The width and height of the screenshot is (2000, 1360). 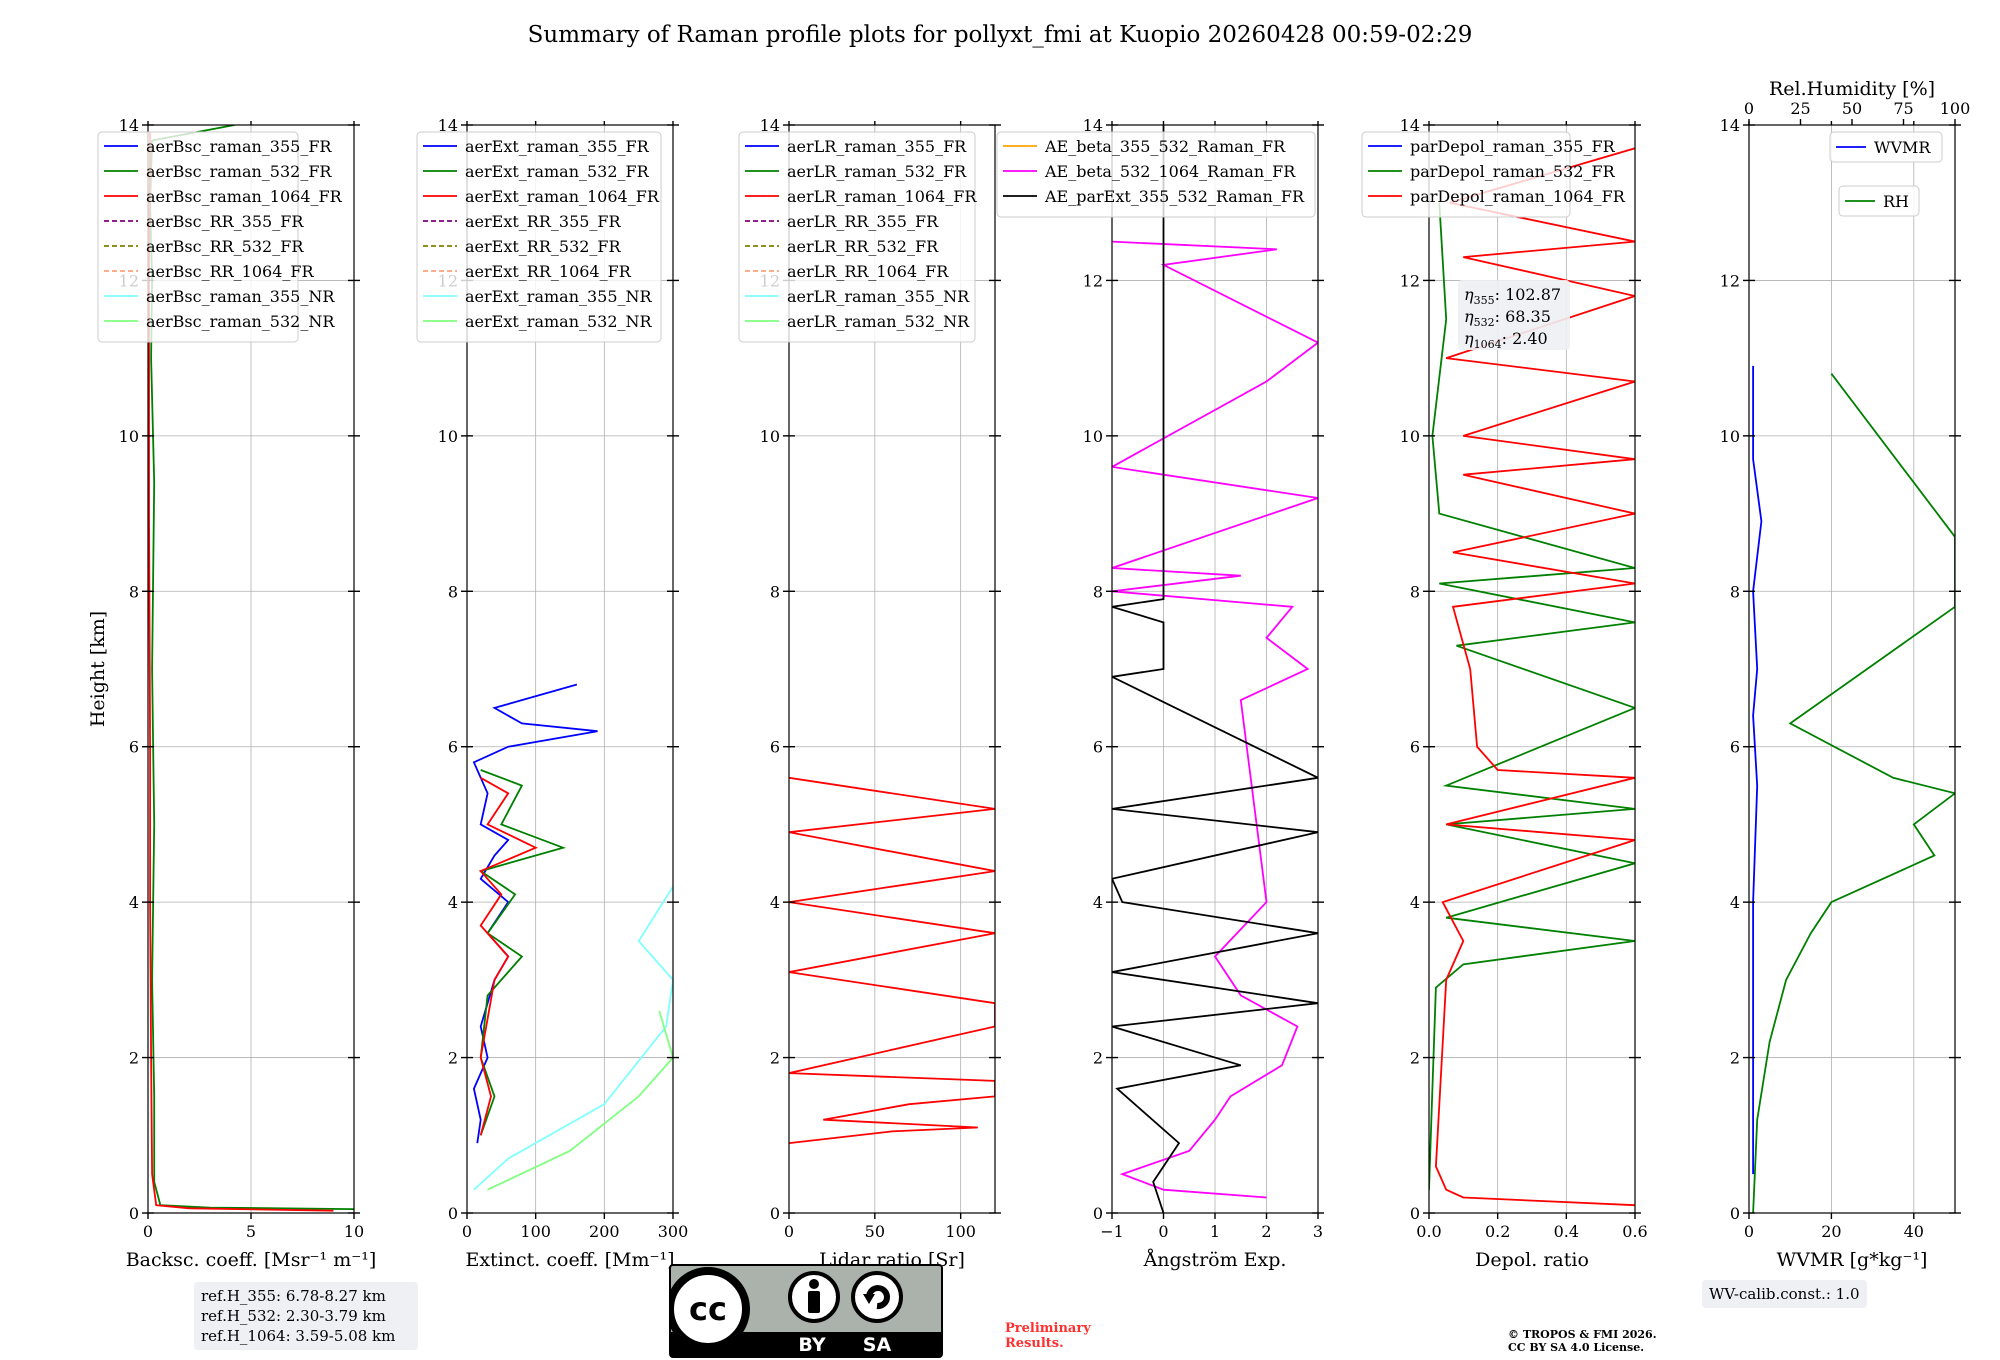 I want to click on x-tick-label: 0.0, so click(x=1428, y=1231).